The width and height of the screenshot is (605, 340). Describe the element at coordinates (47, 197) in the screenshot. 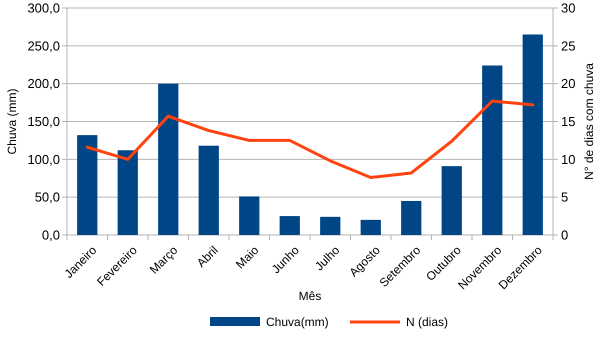

I see `y-tick-label: 50,0` at that location.